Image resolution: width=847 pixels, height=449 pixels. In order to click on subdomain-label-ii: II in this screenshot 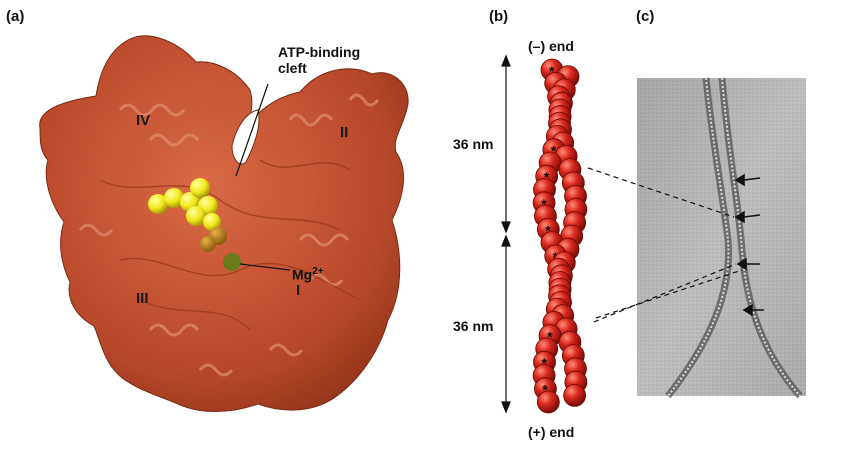, I will do `click(344, 132)`.